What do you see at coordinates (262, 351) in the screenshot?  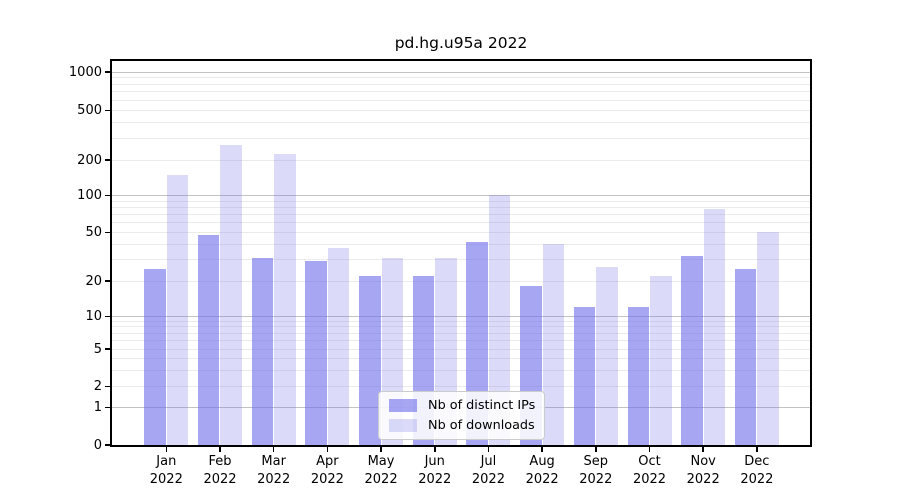 I see `bar-ips-mar` at bounding box center [262, 351].